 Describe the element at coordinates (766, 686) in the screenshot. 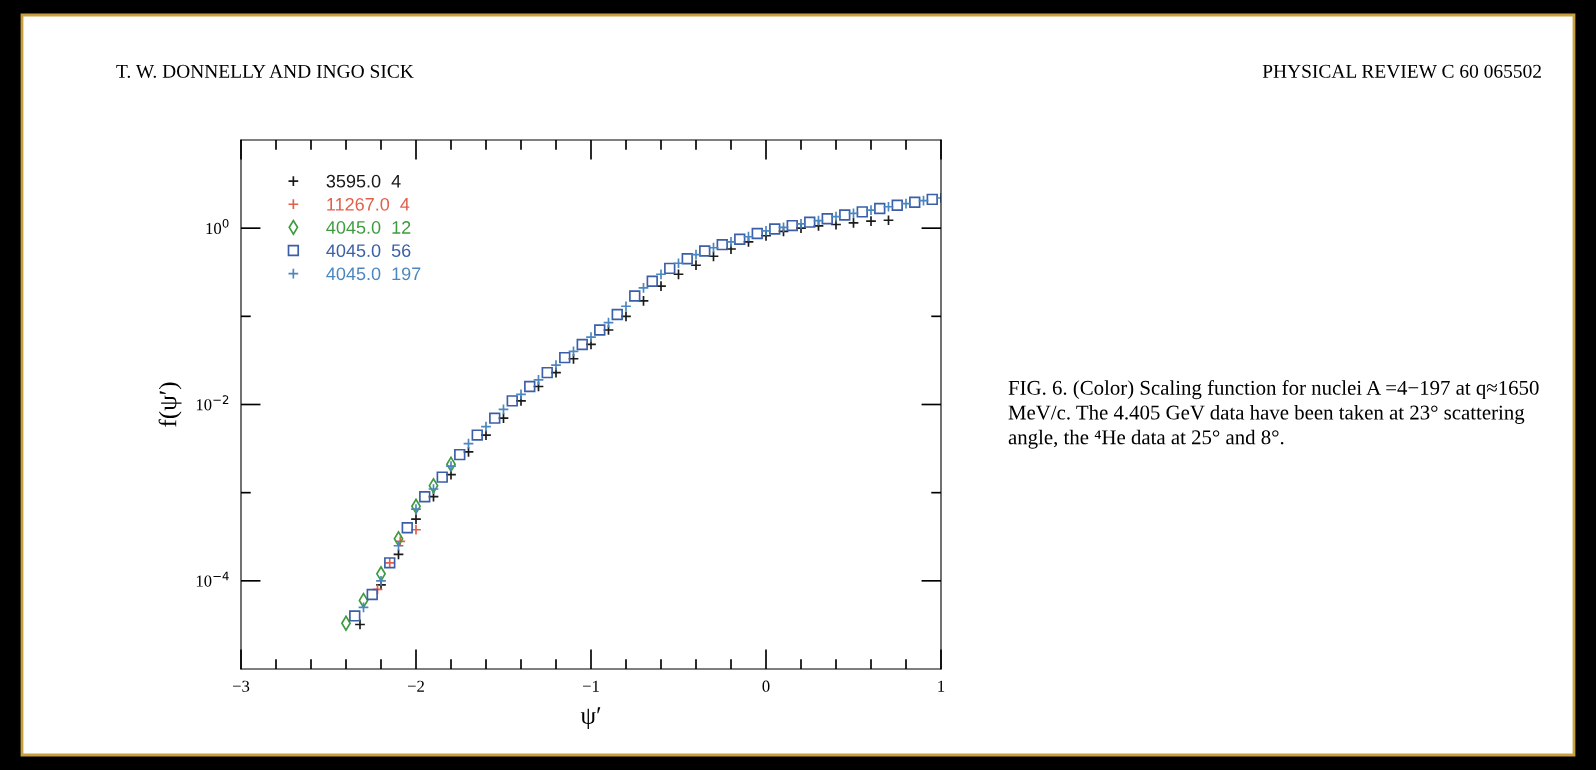

I see `x-tick-label: 0` at that location.